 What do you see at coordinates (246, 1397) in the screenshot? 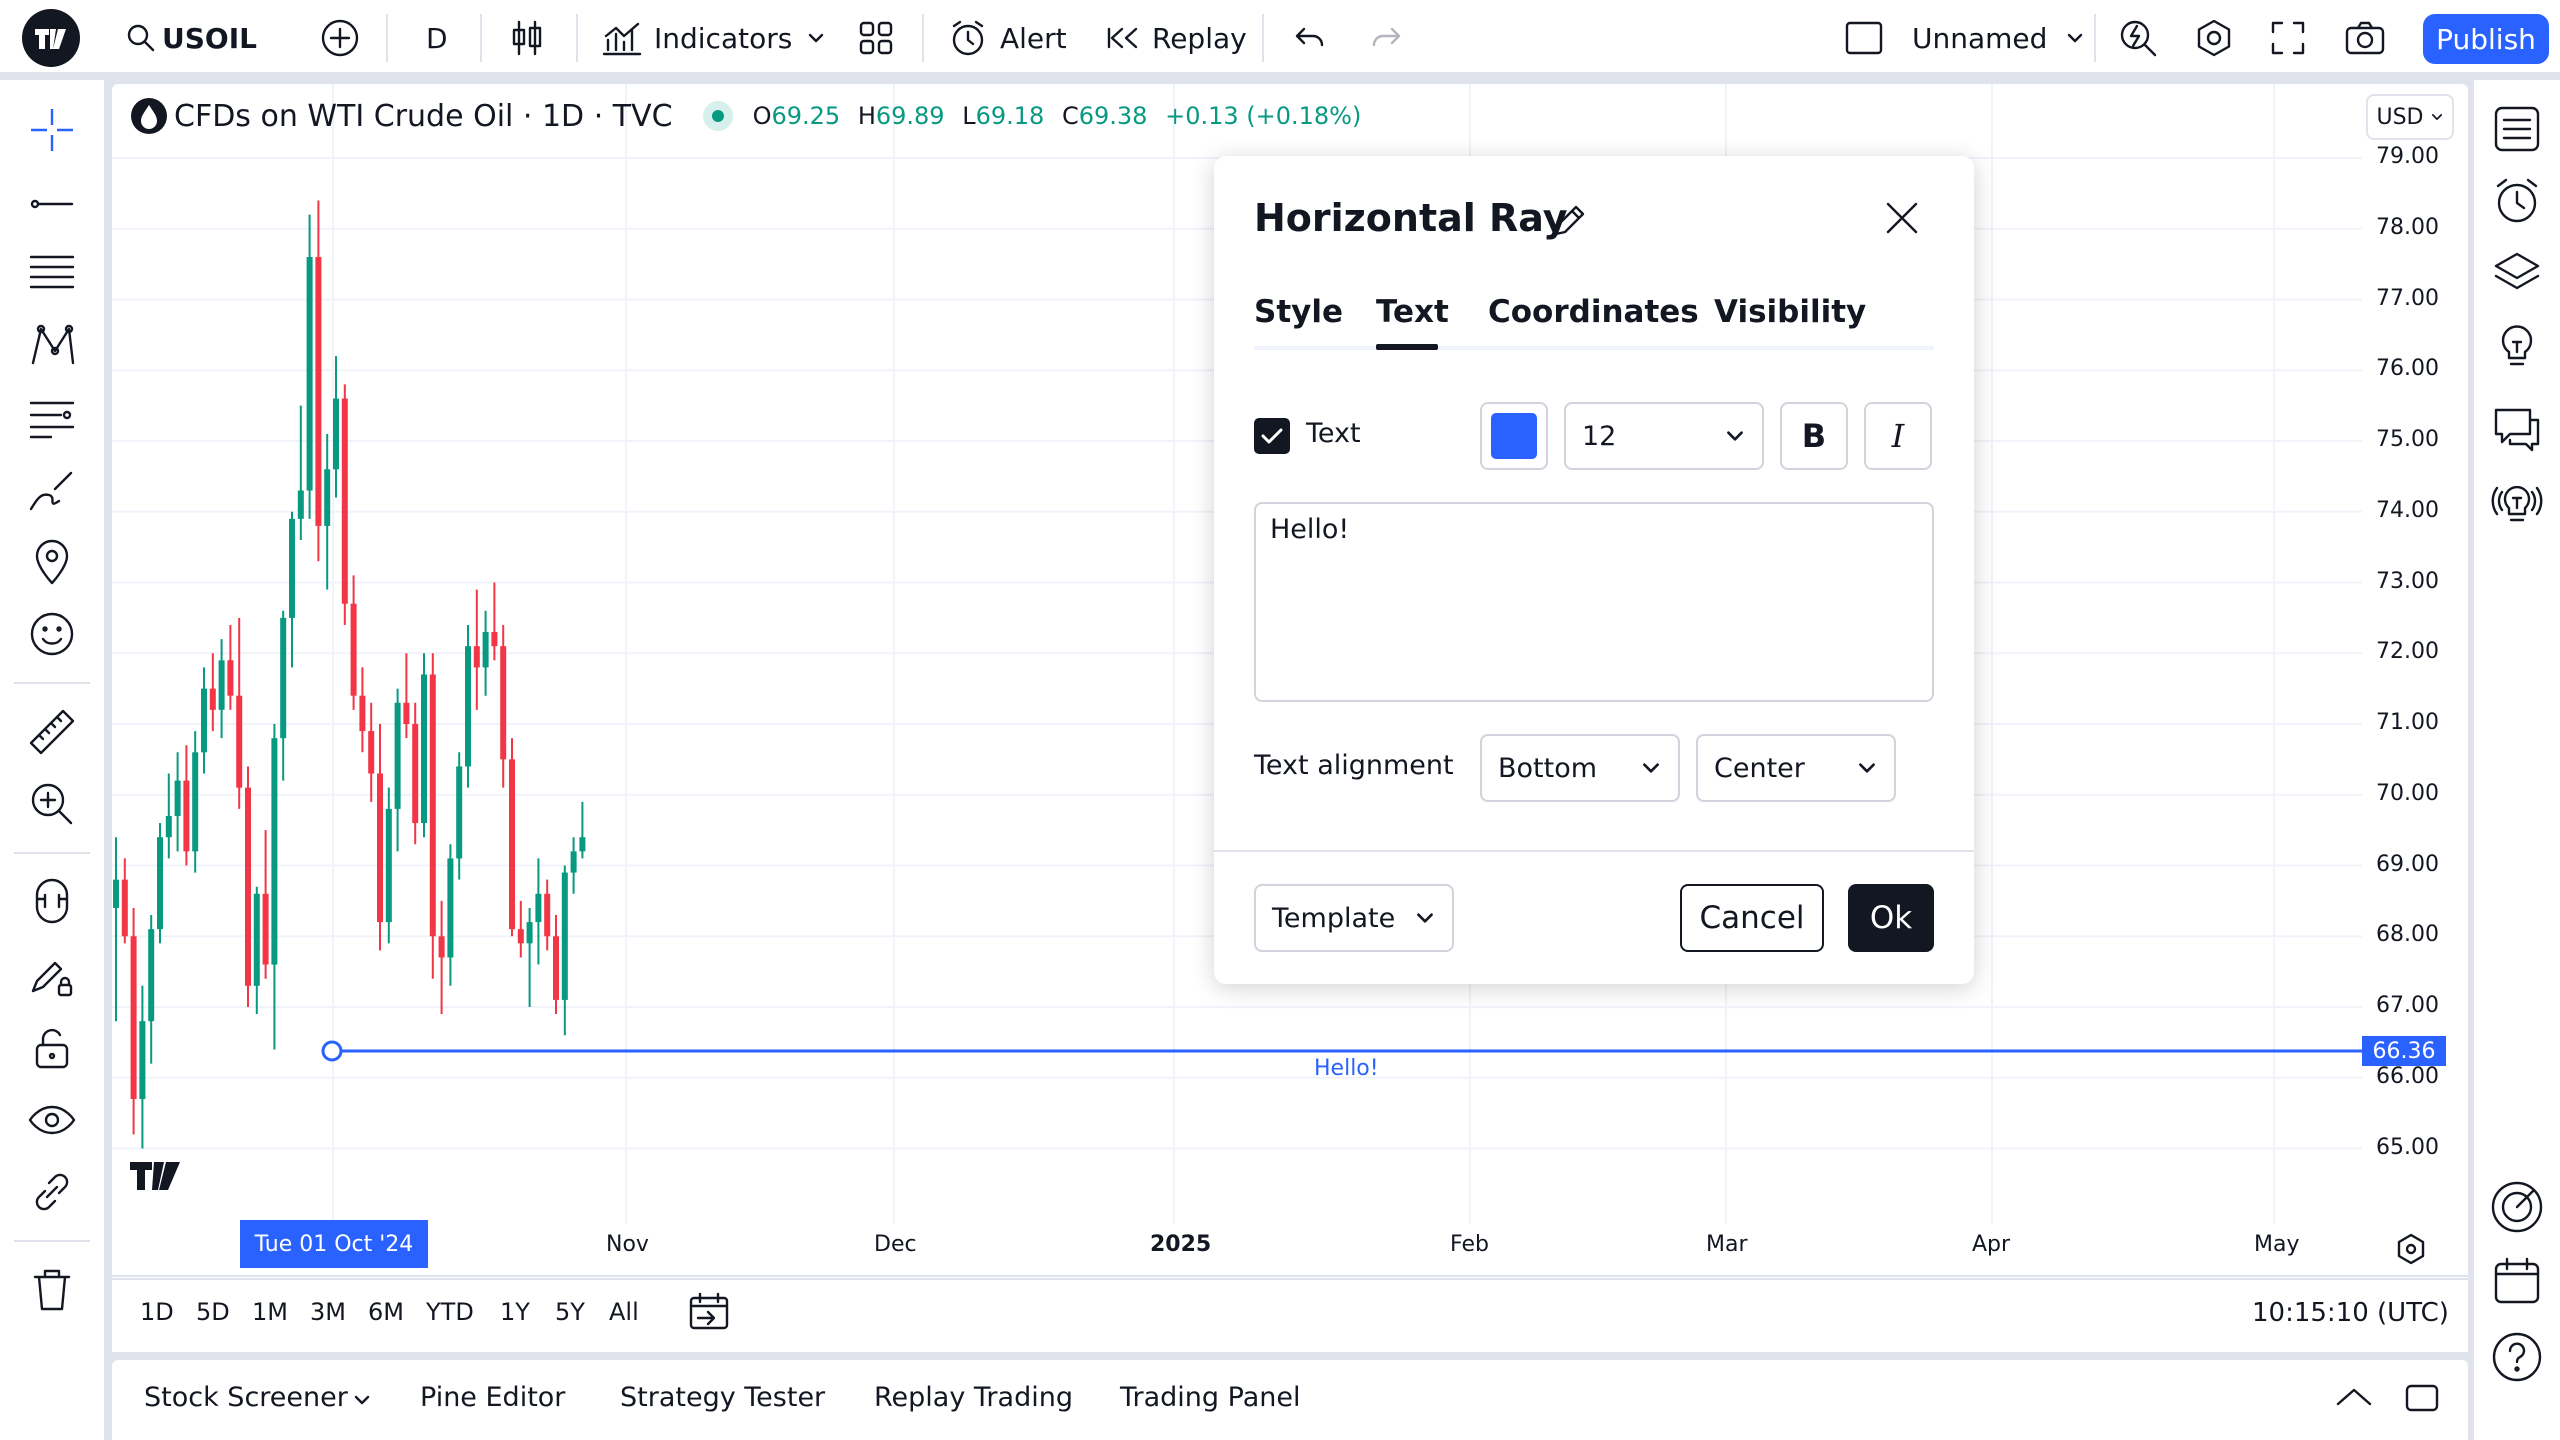
I see `bottom-tab-stock-screener: Stock Screener` at bounding box center [246, 1397].